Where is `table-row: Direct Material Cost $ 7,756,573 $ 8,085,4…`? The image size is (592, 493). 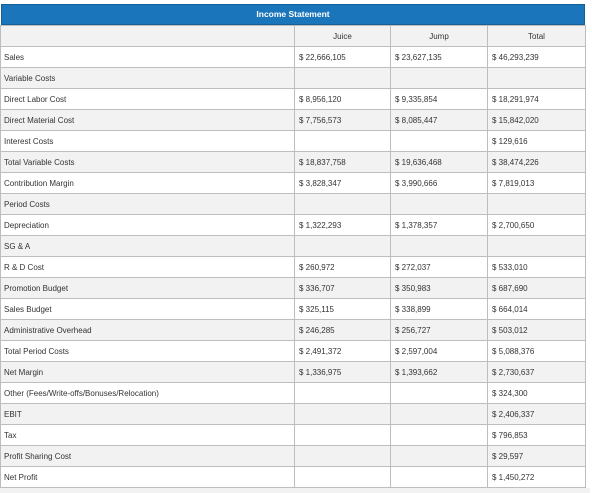 table-row: Direct Material Cost $ 7,756,573 $ 8,085,4… is located at coordinates (293, 120).